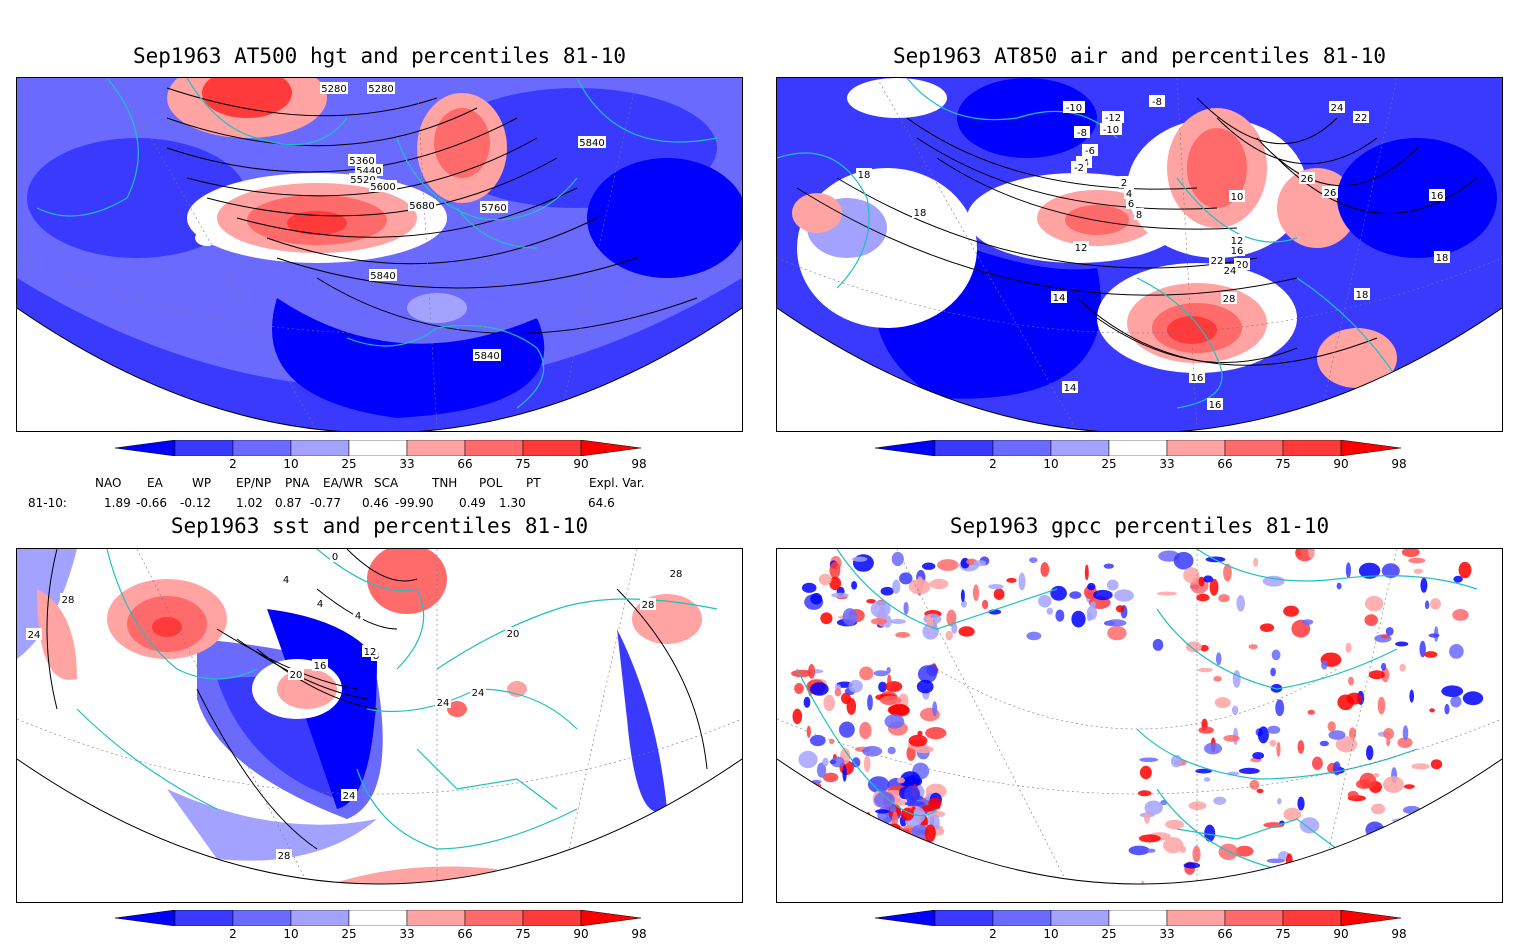  I want to click on colorbar-max-arrow, so click(1371, 448).